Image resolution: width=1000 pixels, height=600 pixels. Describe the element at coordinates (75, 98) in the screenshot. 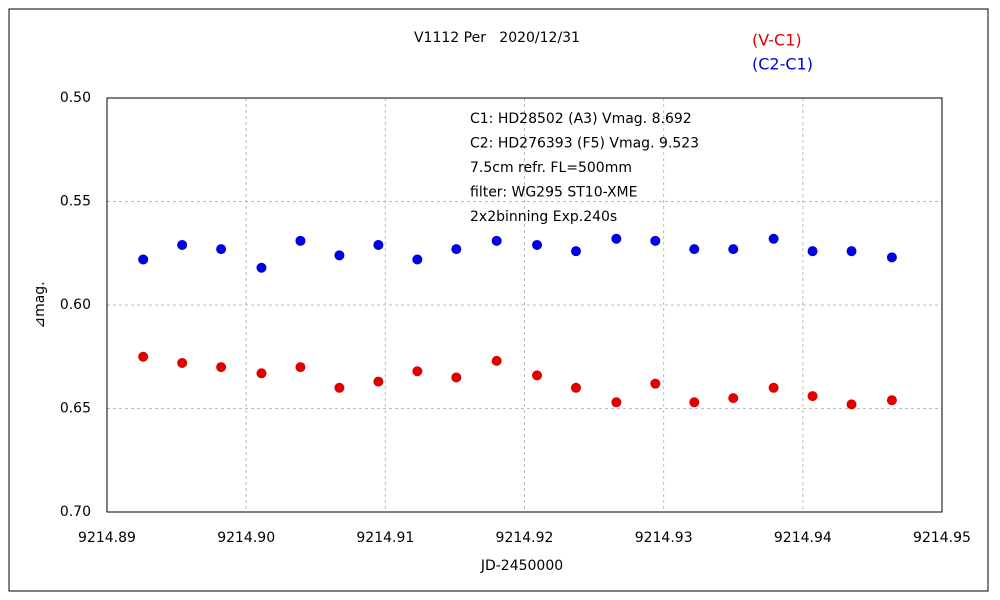

I see `y-tick-label: 0.50` at that location.